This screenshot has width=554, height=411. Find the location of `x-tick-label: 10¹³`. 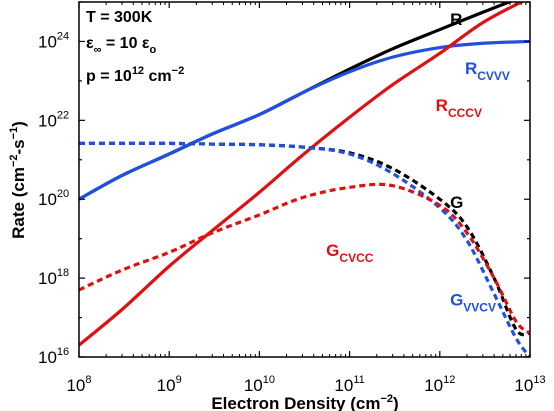

x-tick-label: 10¹³ is located at coordinates (529, 384).